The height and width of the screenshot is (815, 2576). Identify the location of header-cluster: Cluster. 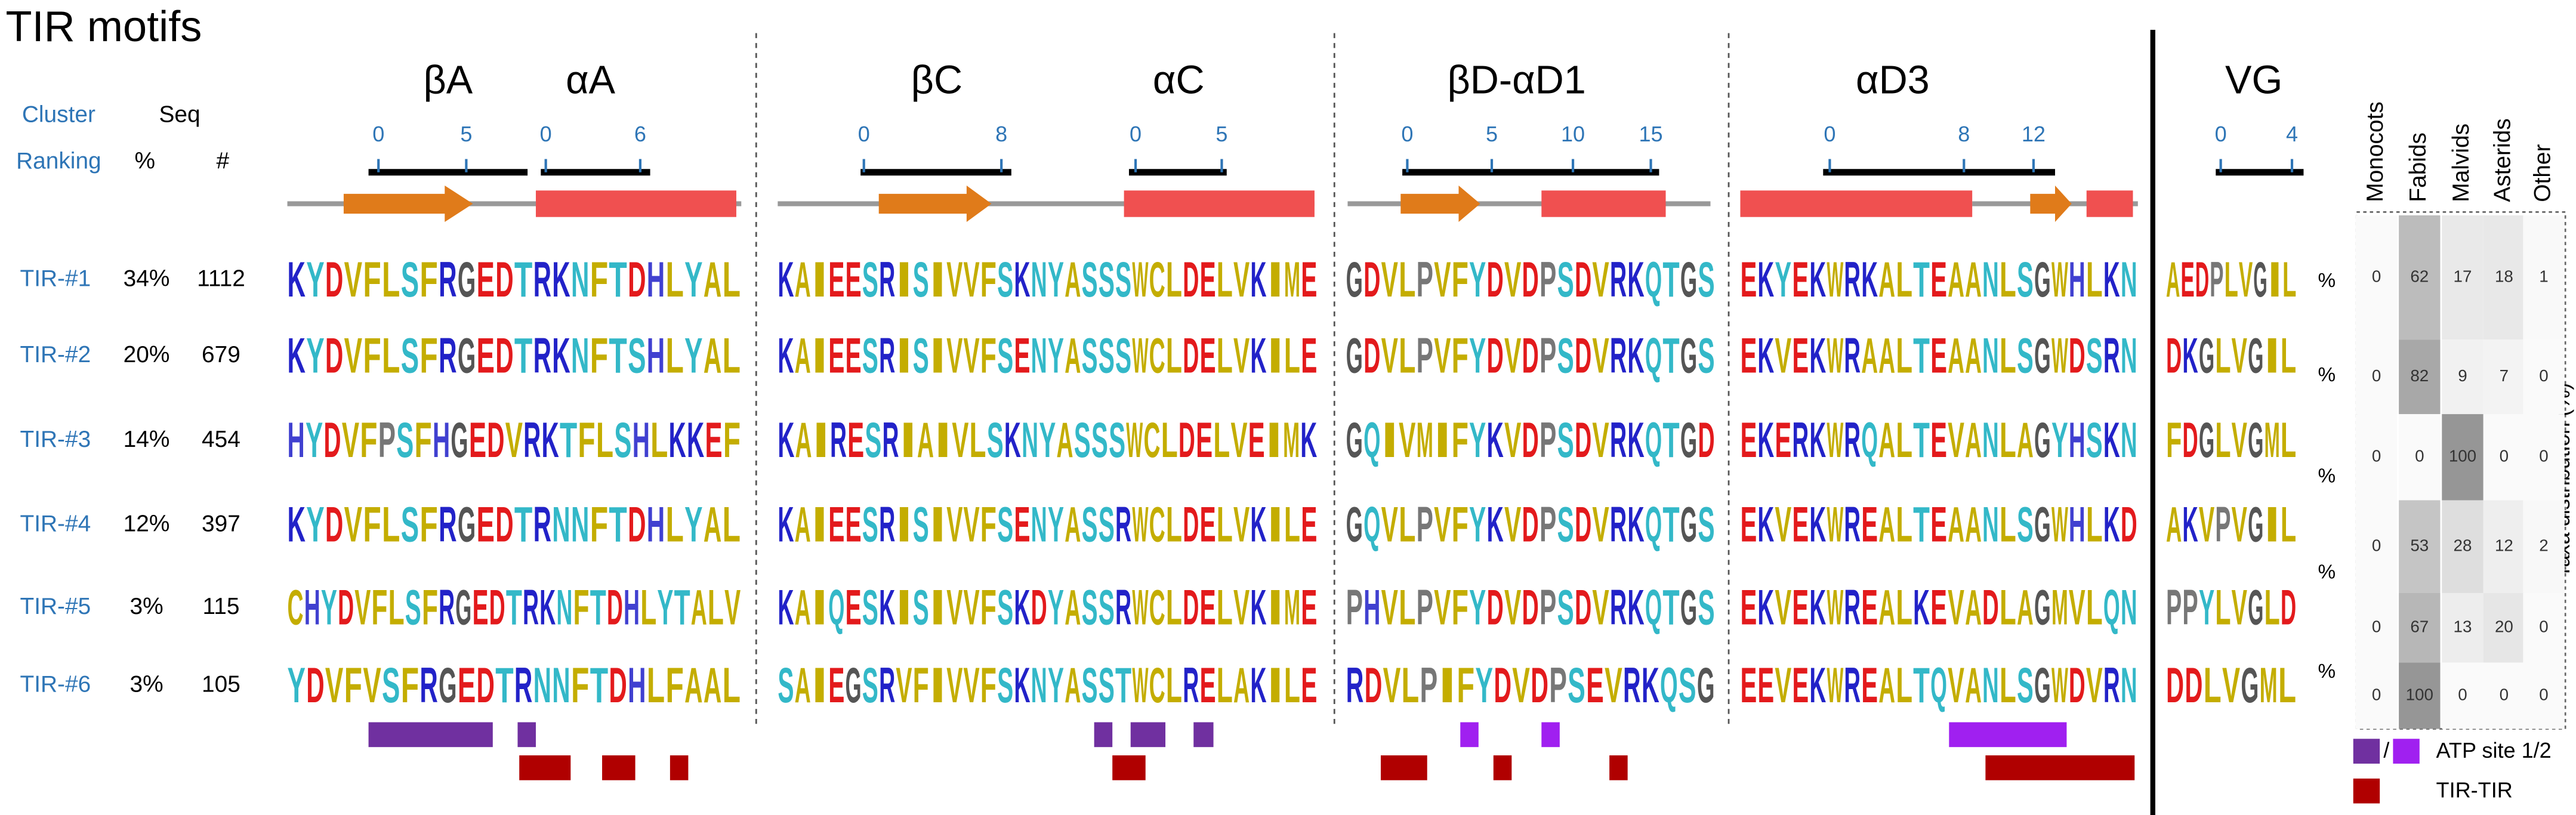
(59, 115).